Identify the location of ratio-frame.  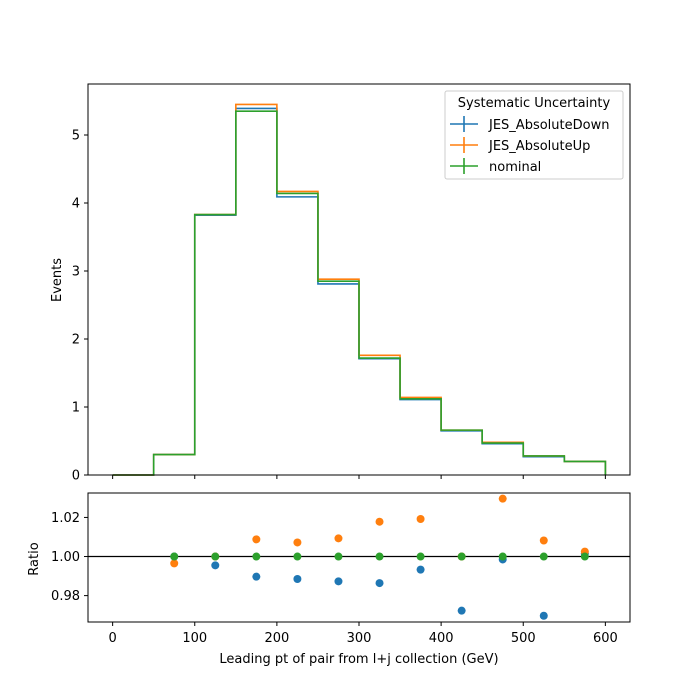
(359, 557).